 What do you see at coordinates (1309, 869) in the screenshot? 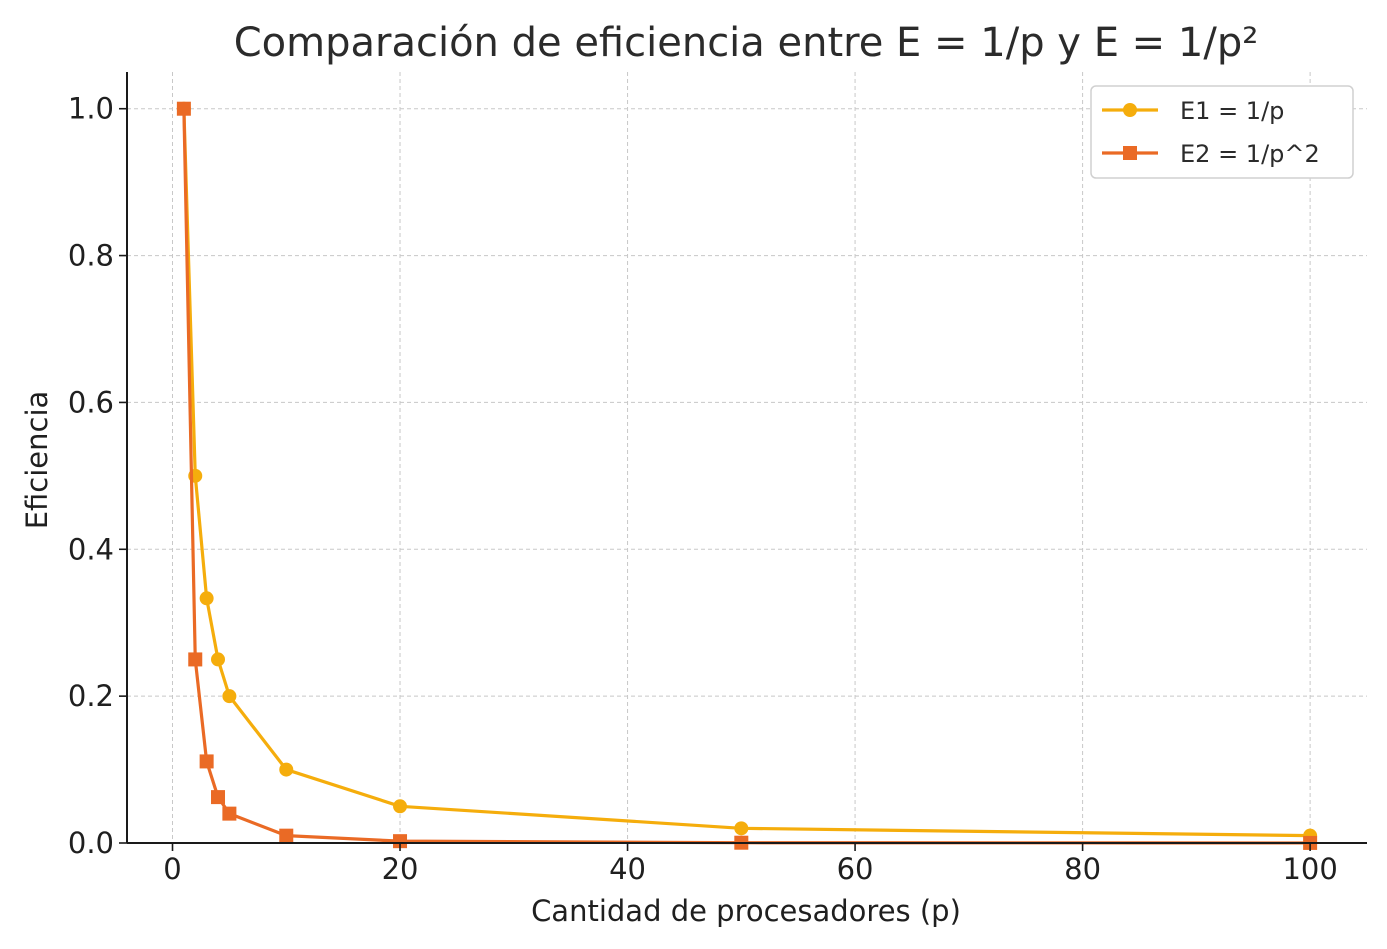
I see `x-tick-label: 100` at bounding box center [1309, 869].